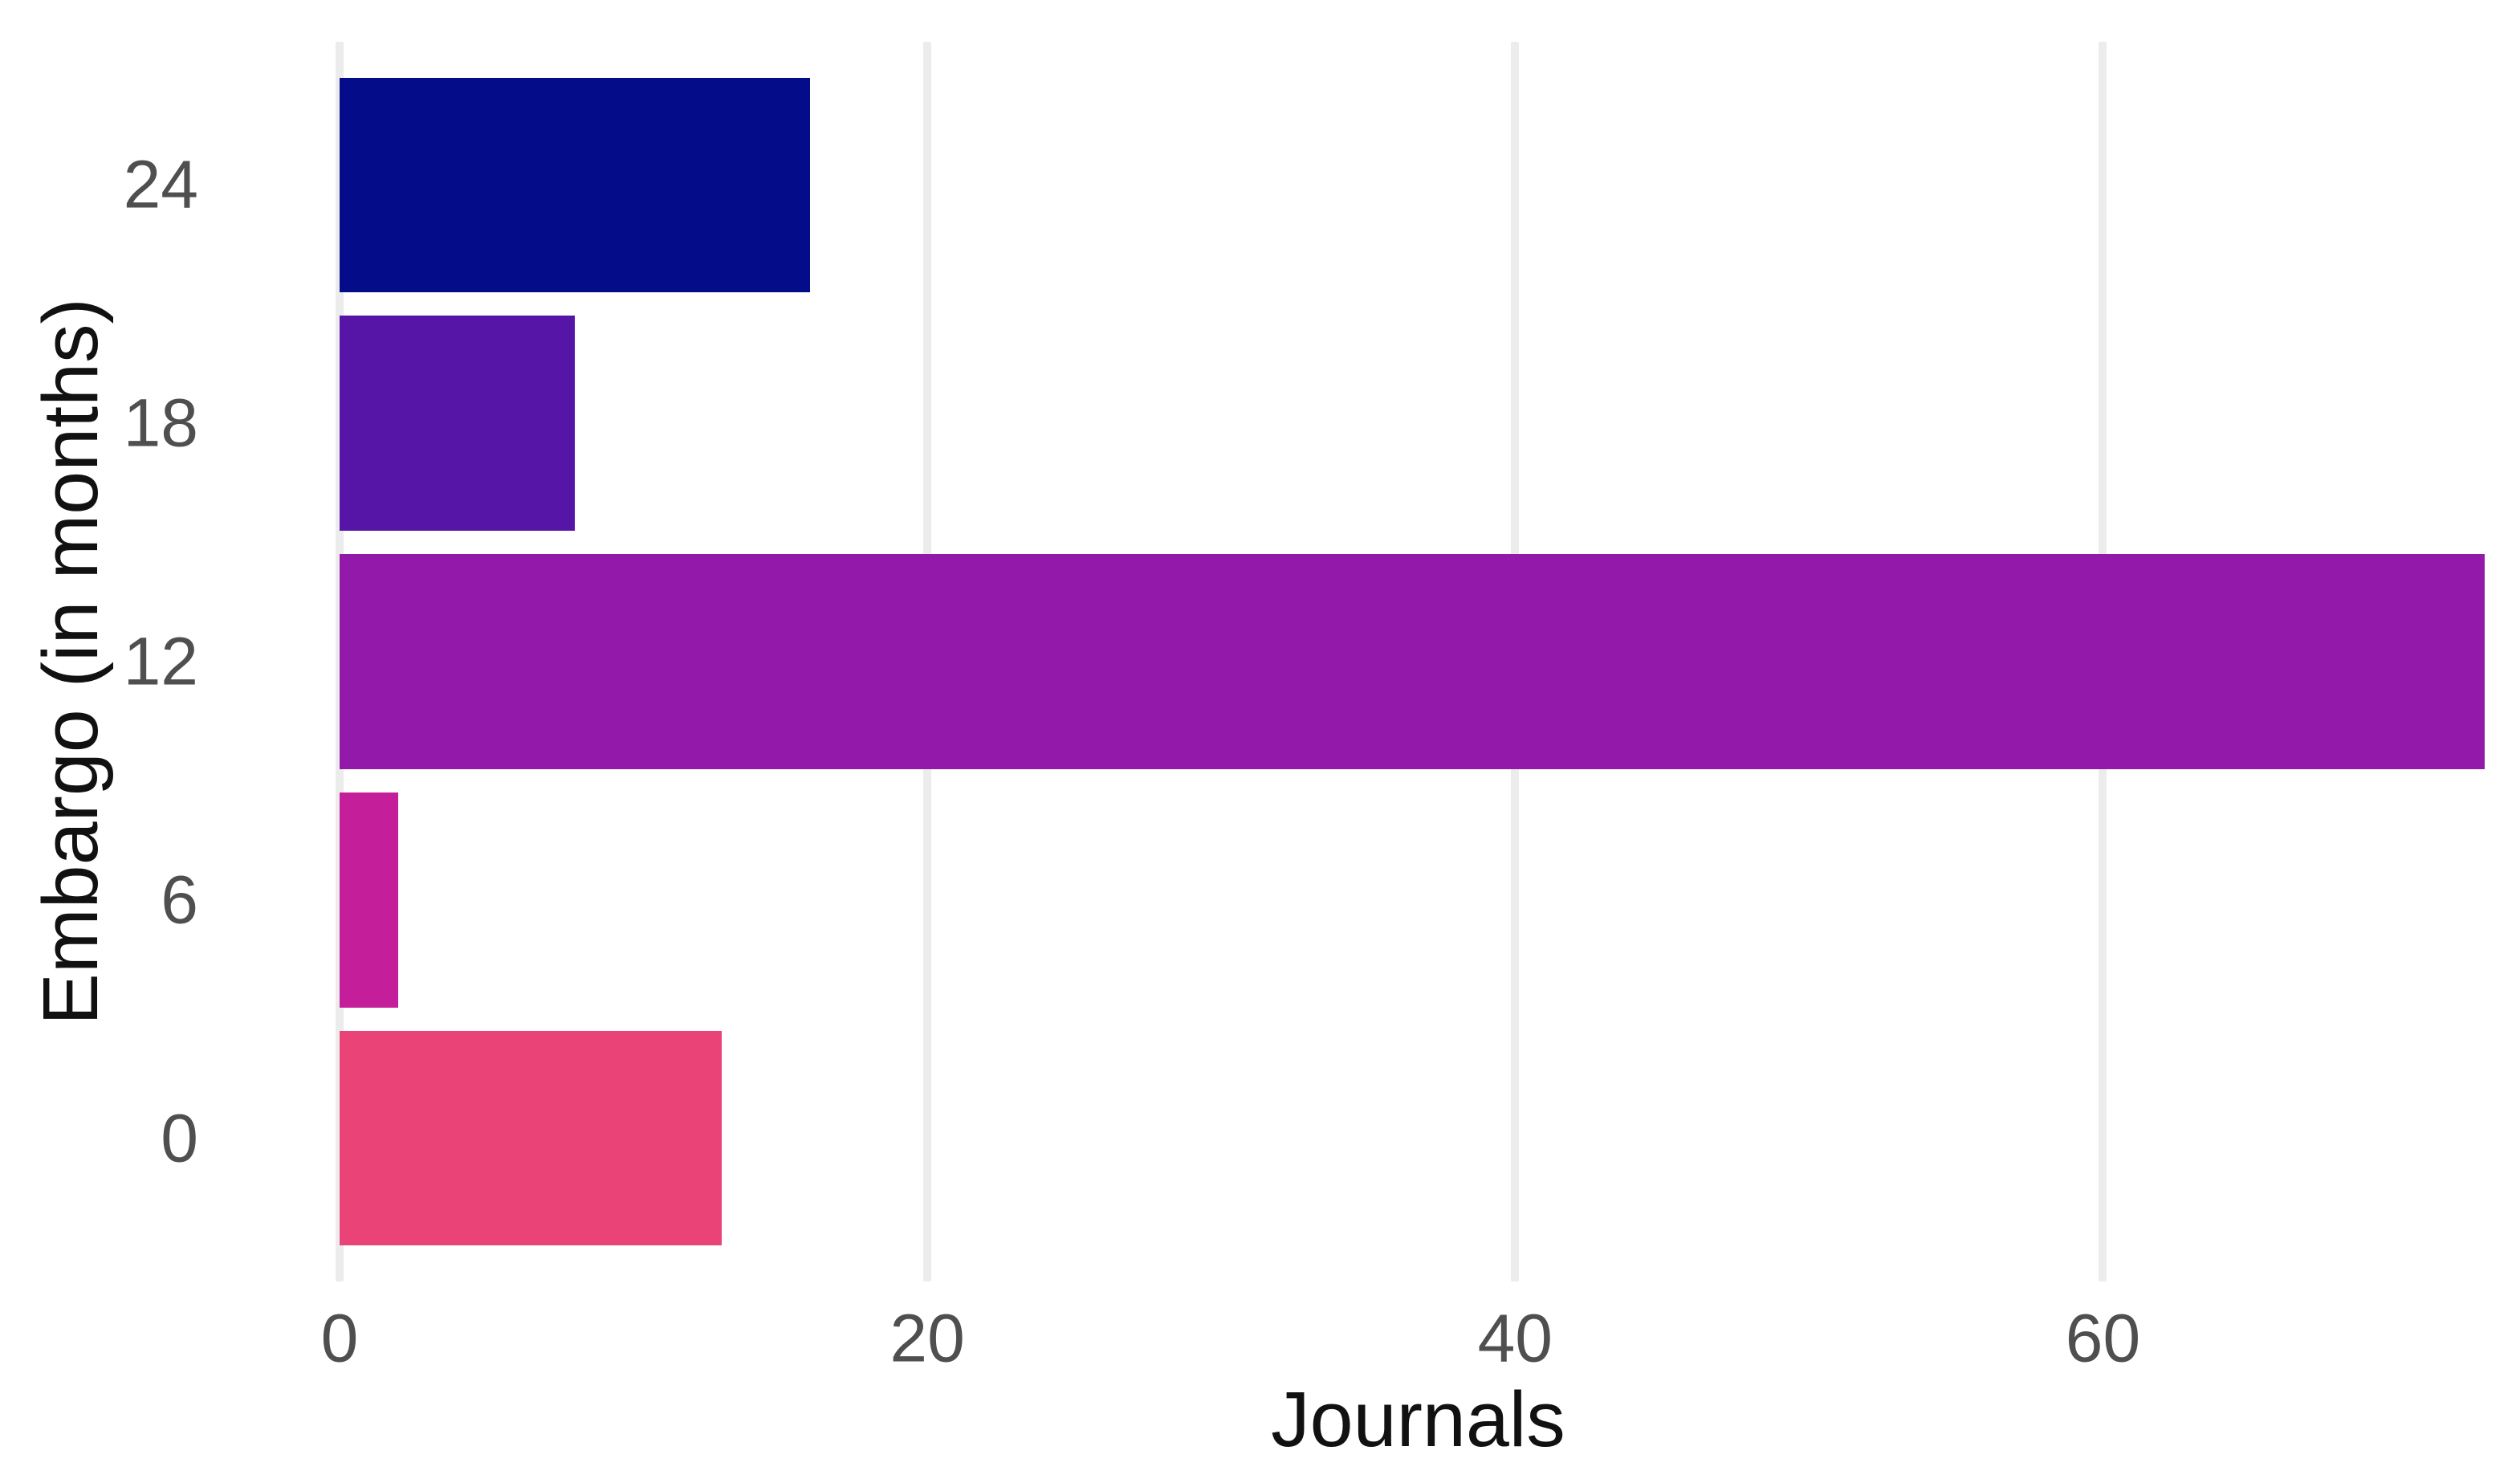 The image size is (2520, 1475). I want to click on y-axis-title: Embargo (in months), so click(70, 661).